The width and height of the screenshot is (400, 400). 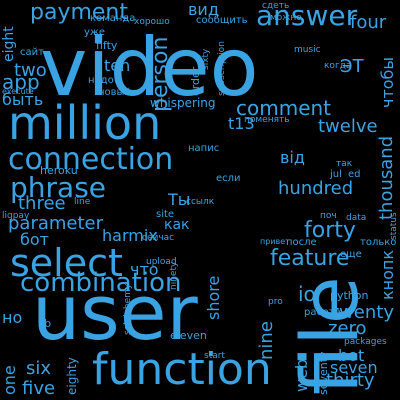 What do you see at coordinates (183, 103) in the screenshot?
I see `word-whispering: whispering` at bounding box center [183, 103].